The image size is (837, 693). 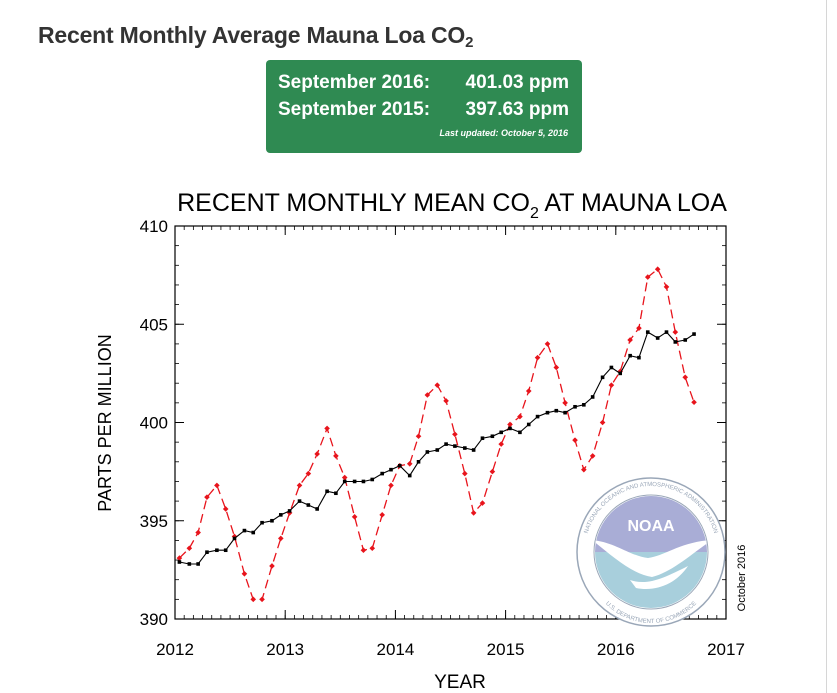 I want to click on y-tick-label: 410, so click(x=154, y=226).